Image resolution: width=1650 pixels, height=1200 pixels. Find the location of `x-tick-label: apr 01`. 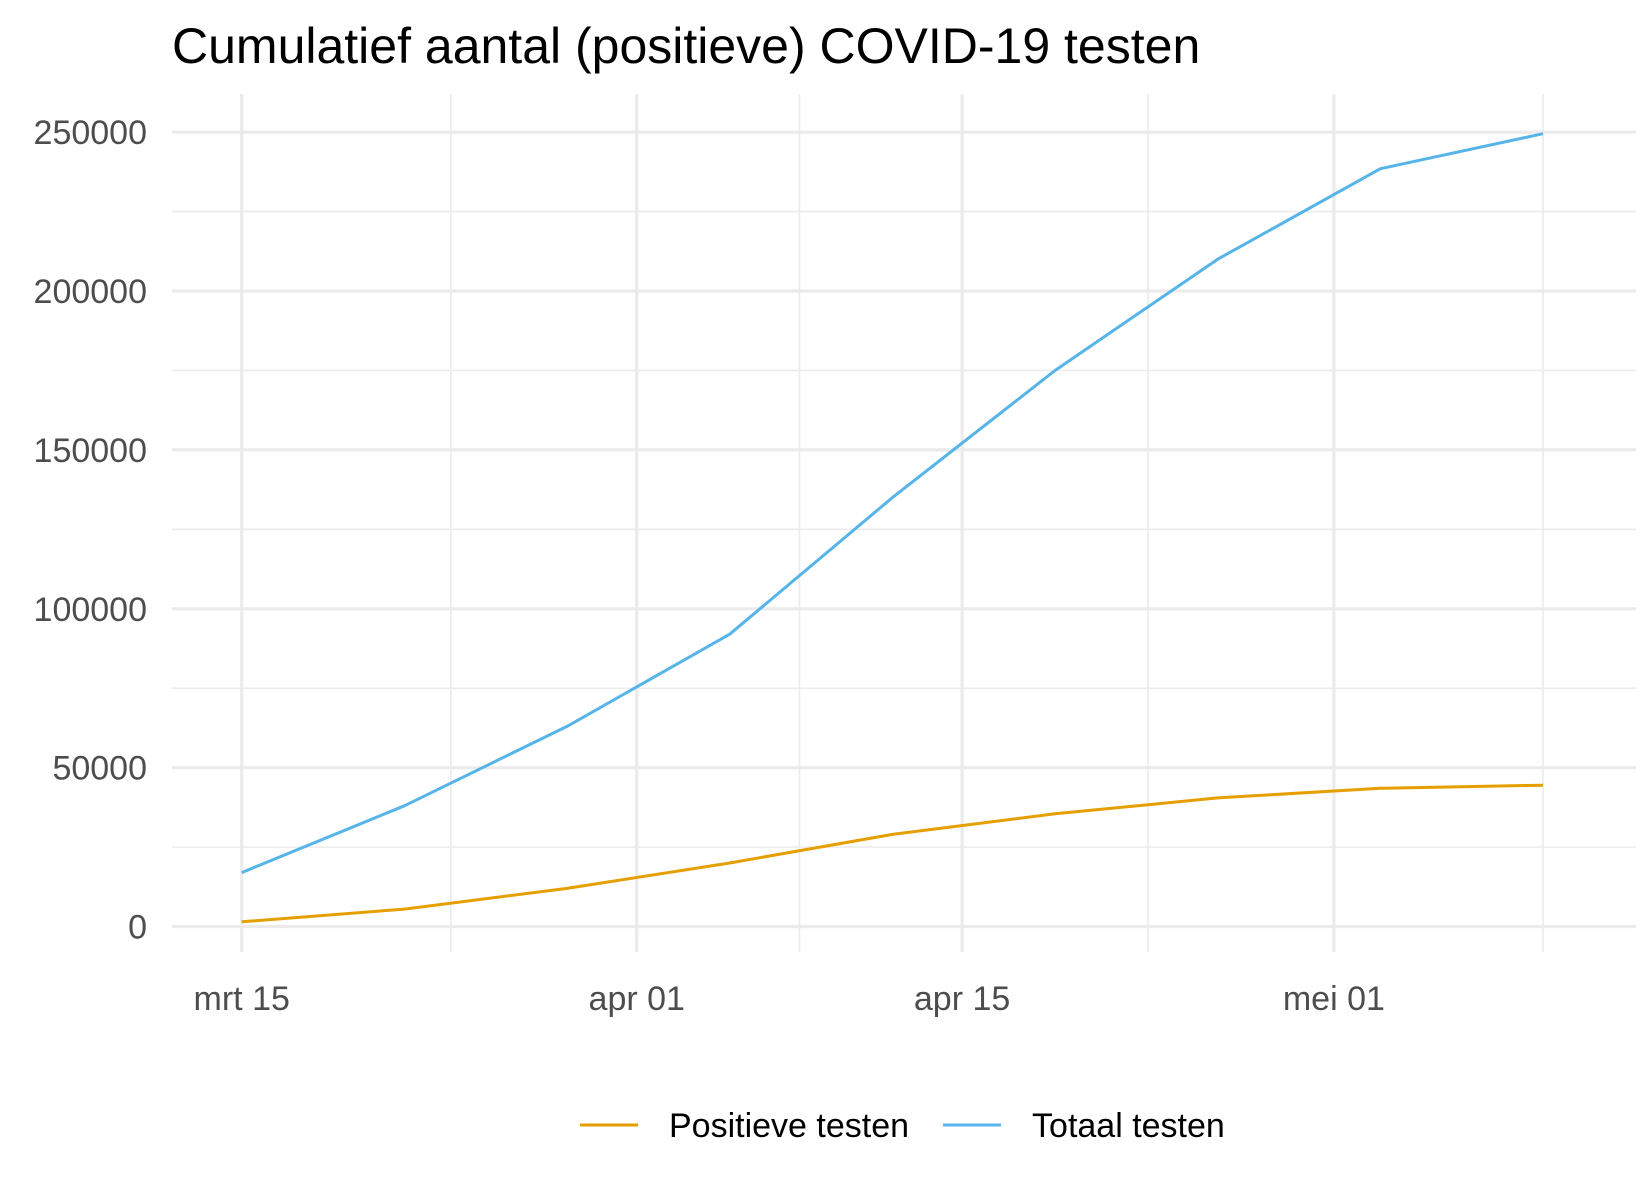

x-tick-label: apr 01 is located at coordinates (637, 999).